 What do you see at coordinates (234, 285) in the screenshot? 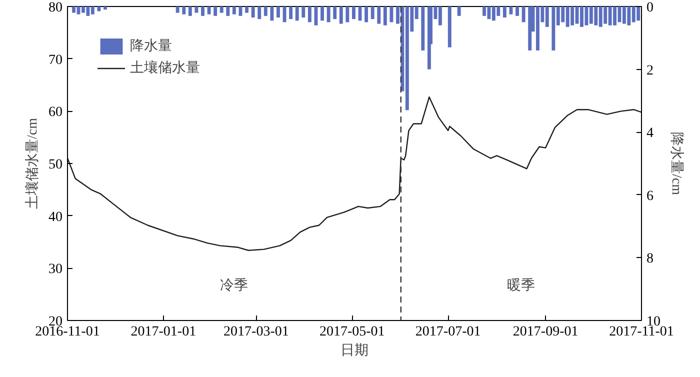
I see `annotation: 冷季` at bounding box center [234, 285].